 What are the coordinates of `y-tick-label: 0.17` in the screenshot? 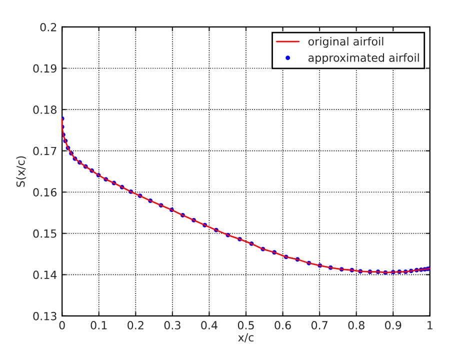 It's located at (44, 151).